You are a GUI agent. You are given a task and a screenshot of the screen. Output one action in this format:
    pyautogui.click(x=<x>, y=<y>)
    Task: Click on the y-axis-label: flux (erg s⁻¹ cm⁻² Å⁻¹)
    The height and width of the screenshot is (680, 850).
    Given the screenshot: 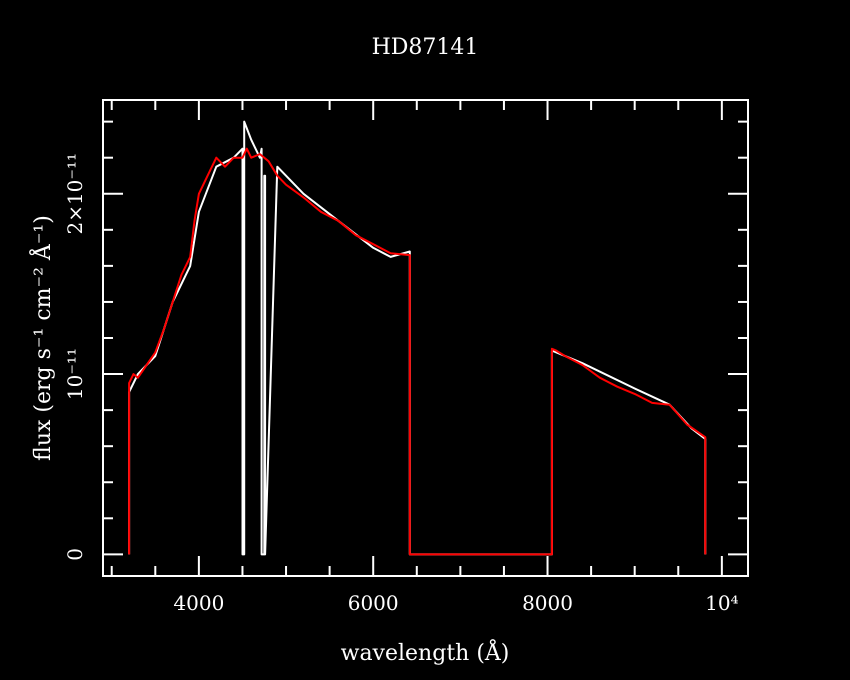 What is the action you would take?
    pyautogui.click(x=42, y=338)
    